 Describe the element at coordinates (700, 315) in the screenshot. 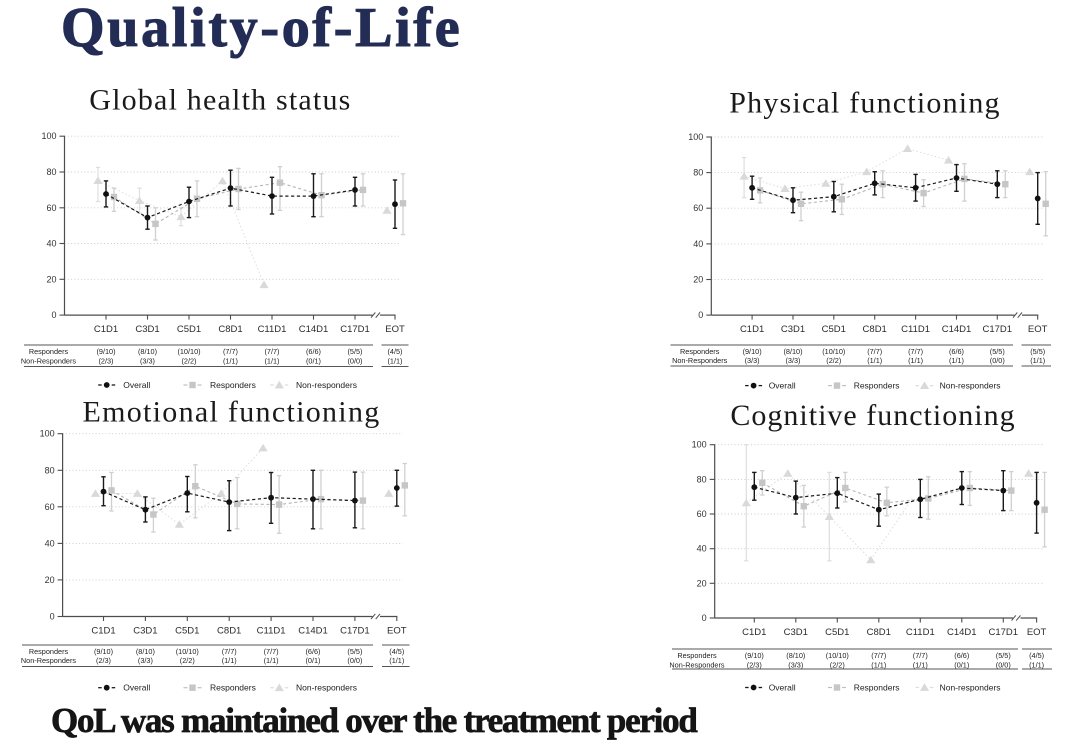

I see `svg-text: 0` at that location.